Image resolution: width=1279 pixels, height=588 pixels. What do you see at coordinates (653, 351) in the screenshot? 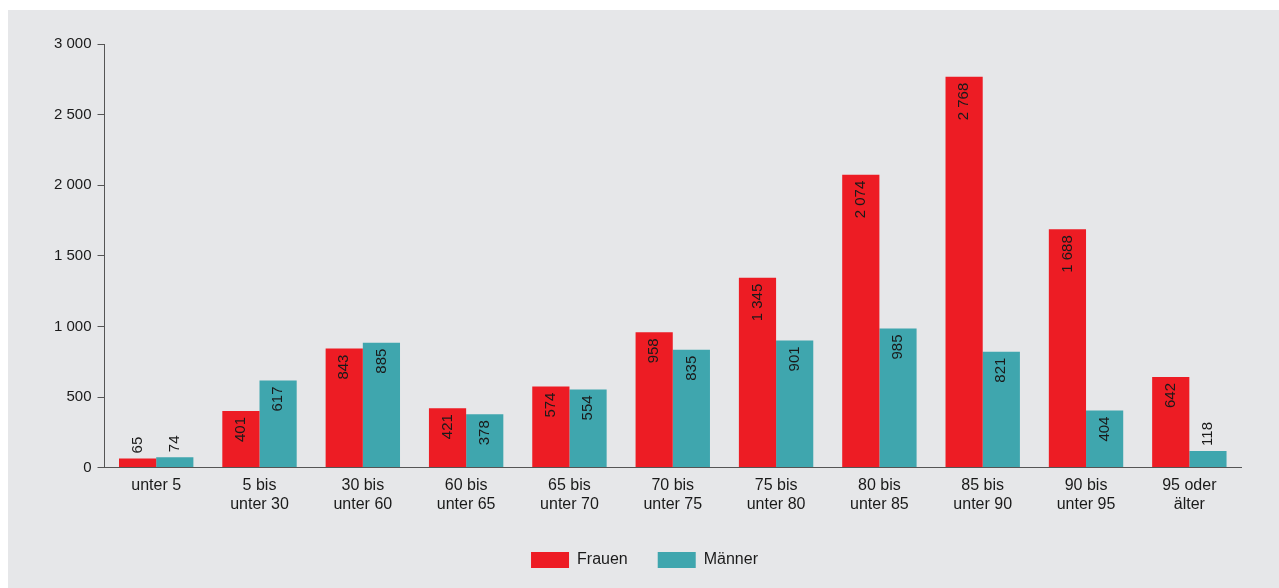
I see `data-label: 958` at bounding box center [653, 351].